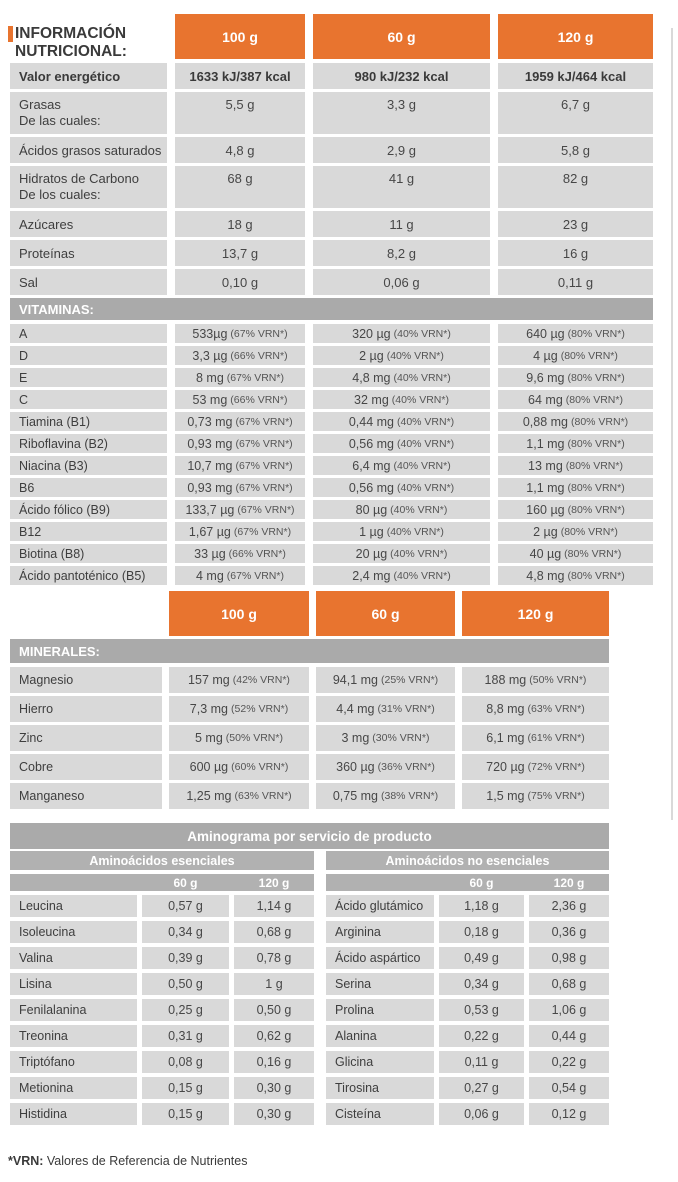 This screenshot has width=678, height=1182. What do you see at coordinates (380, 1088) in the screenshot?
I see `aminoacid-label-cell: Tirosina` at bounding box center [380, 1088].